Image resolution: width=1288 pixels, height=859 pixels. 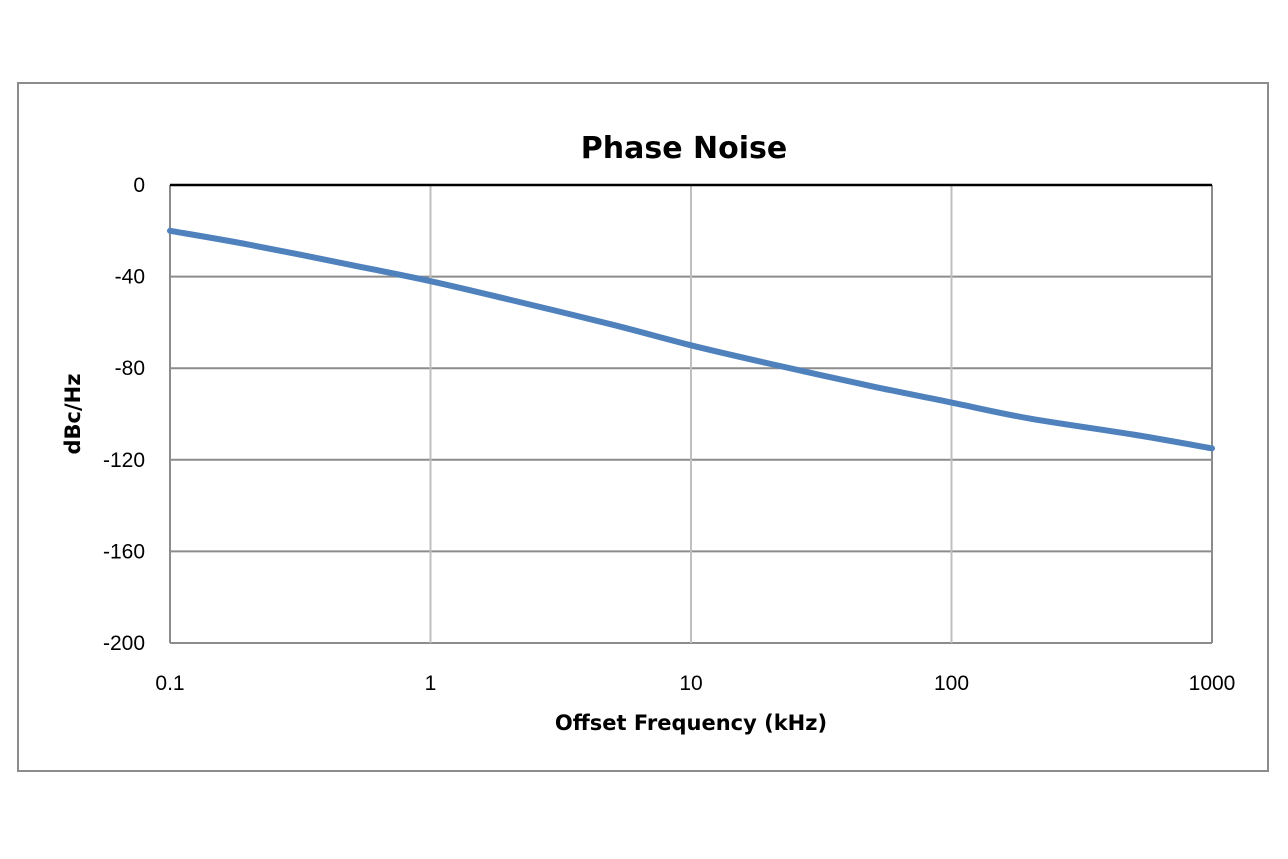 What do you see at coordinates (124, 414) in the screenshot?
I see `y-tick-labels: 0 -40 -80 -120 -160 -200` at bounding box center [124, 414].